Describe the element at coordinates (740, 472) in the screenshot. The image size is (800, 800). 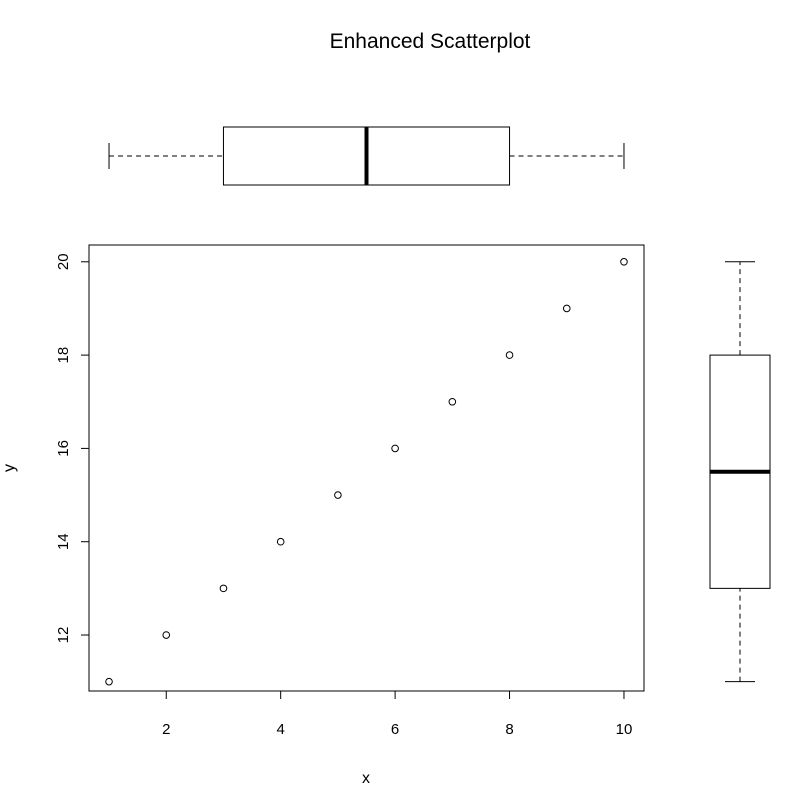
I see `y-boxplot` at that location.